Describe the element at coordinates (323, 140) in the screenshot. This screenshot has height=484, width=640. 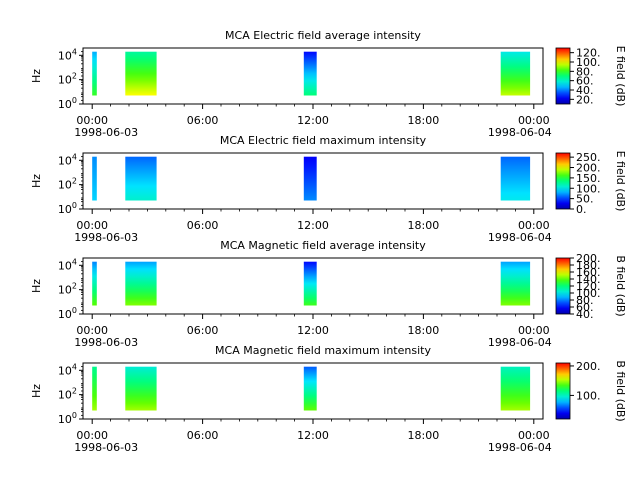
I see `panel-title: MCA Electric field maximum intensity` at that location.